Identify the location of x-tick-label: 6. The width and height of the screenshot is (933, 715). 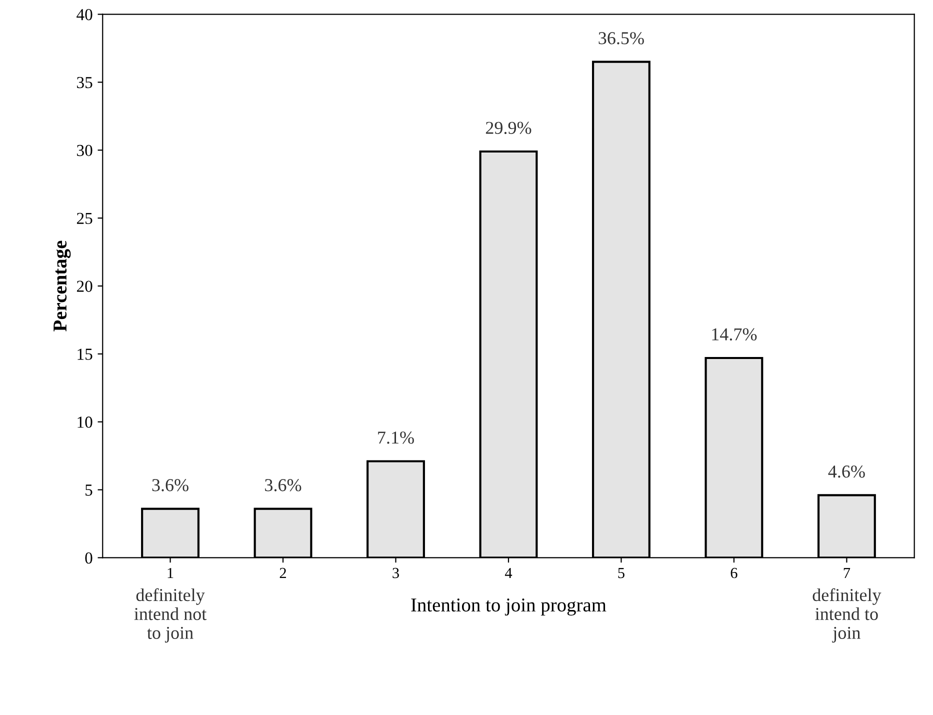
(734, 573).